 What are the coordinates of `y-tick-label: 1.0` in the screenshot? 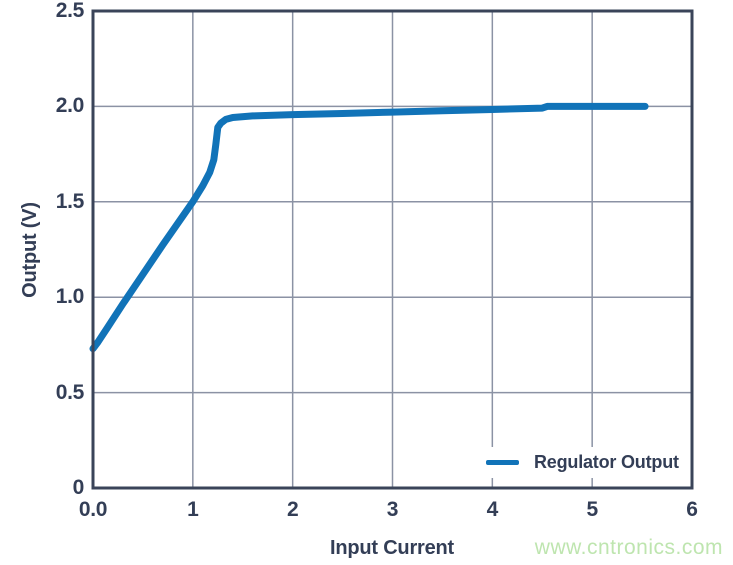 It's located at (70, 297).